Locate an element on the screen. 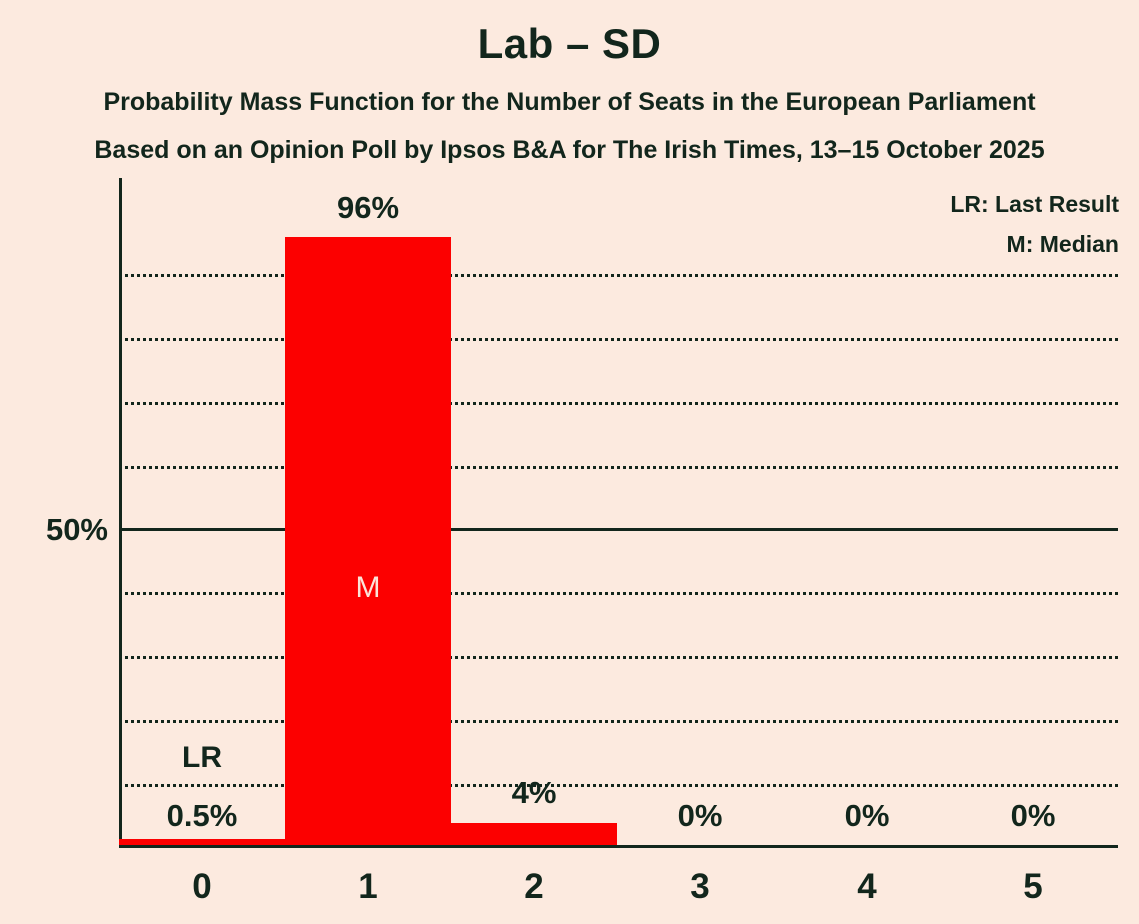  y-axis-line is located at coordinates (120, 512).